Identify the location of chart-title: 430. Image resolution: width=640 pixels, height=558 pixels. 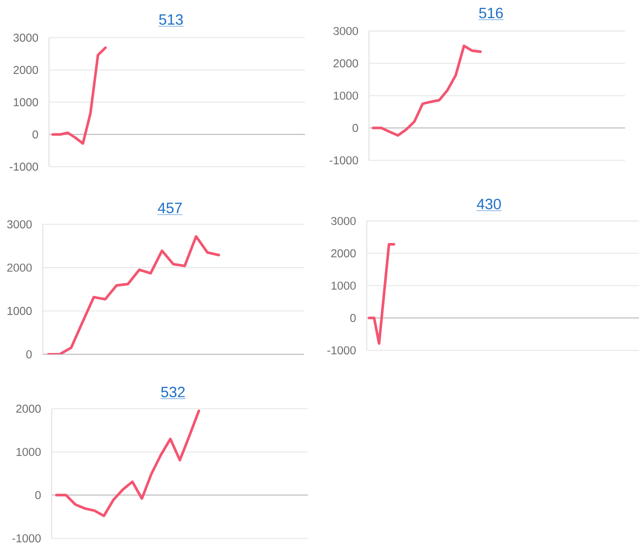
(488, 204).